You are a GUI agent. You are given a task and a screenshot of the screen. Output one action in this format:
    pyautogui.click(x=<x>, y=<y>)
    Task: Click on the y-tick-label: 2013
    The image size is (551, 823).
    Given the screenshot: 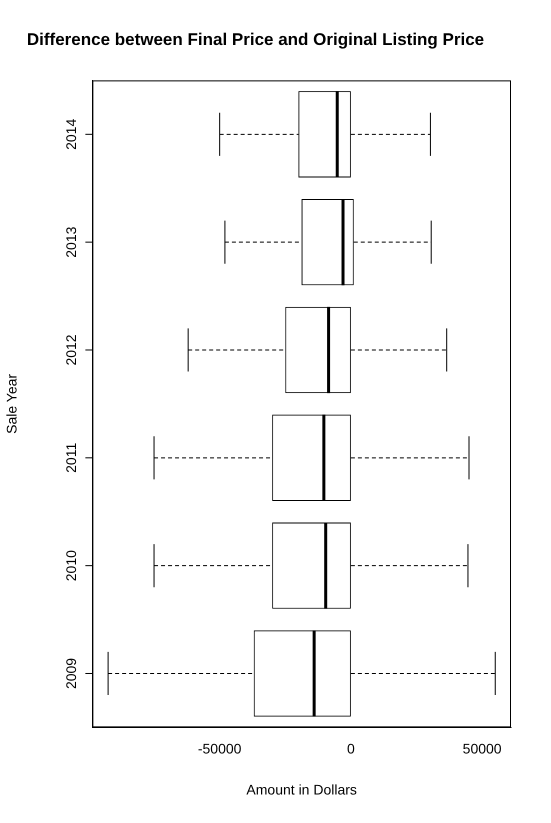 What is the action you would take?
    pyautogui.click(x=71, y=242)
    